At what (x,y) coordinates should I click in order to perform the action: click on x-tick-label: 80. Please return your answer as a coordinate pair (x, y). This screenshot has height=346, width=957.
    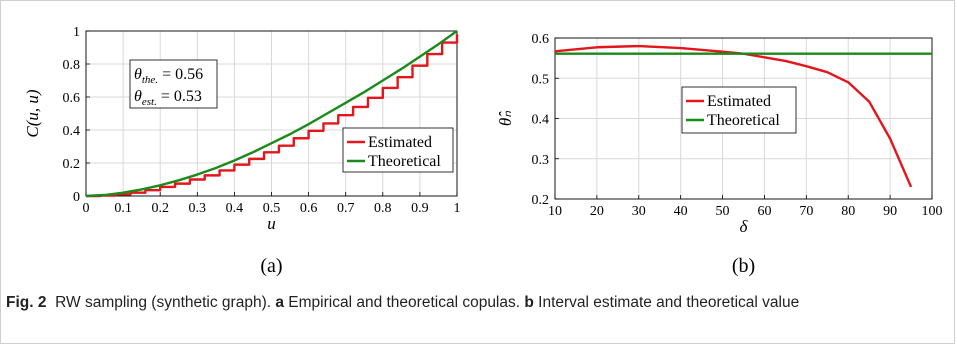
    Looking at the image, I should click on (848, 211).